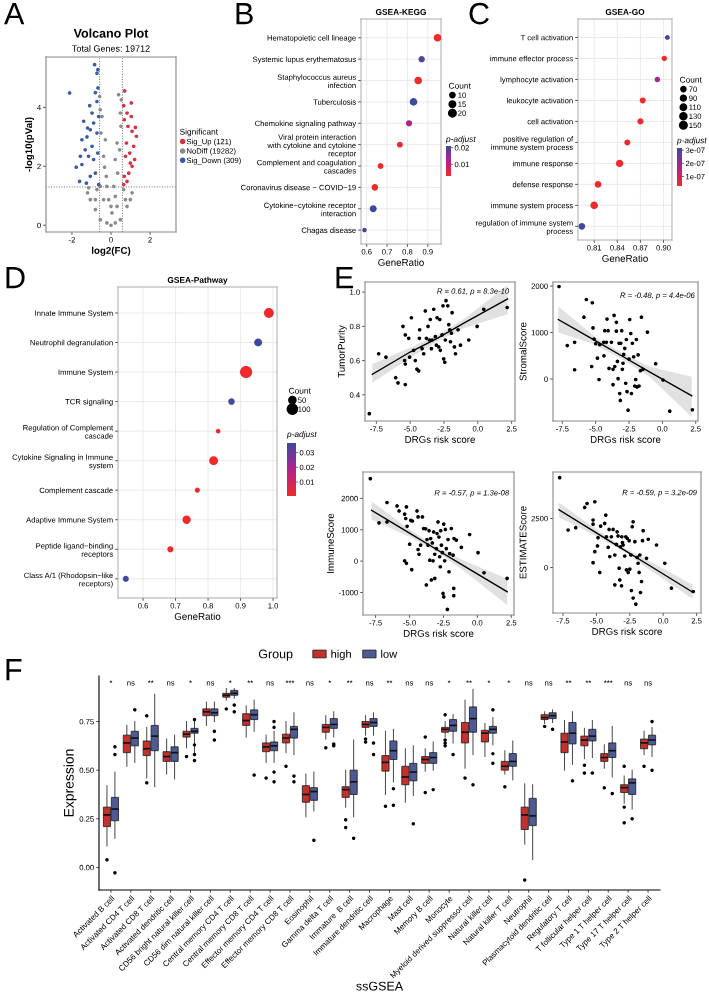  Describe the element at coordinates (111, 33) in the screenshot. I see `chart-title: Volcano Plot` at that location.